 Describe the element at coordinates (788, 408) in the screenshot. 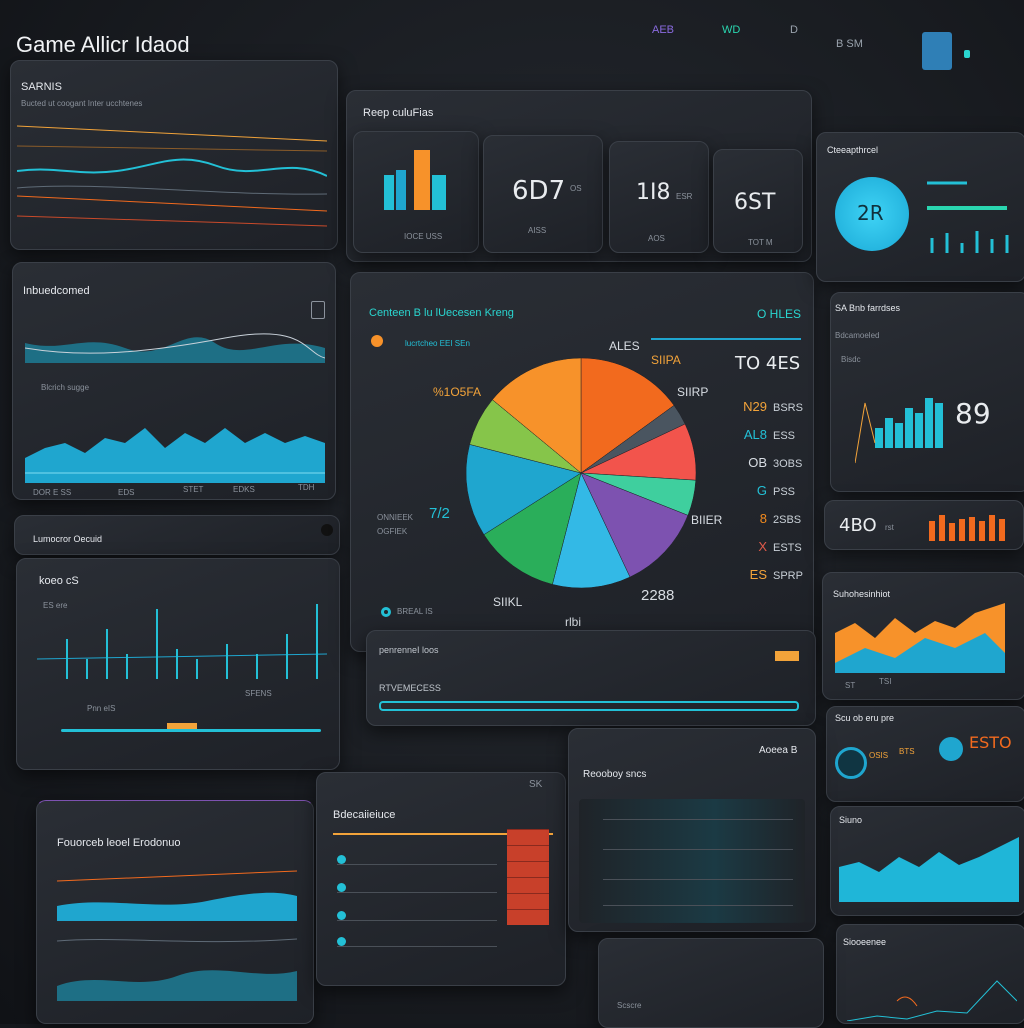

I see `legend-value: BSRS` at that location.